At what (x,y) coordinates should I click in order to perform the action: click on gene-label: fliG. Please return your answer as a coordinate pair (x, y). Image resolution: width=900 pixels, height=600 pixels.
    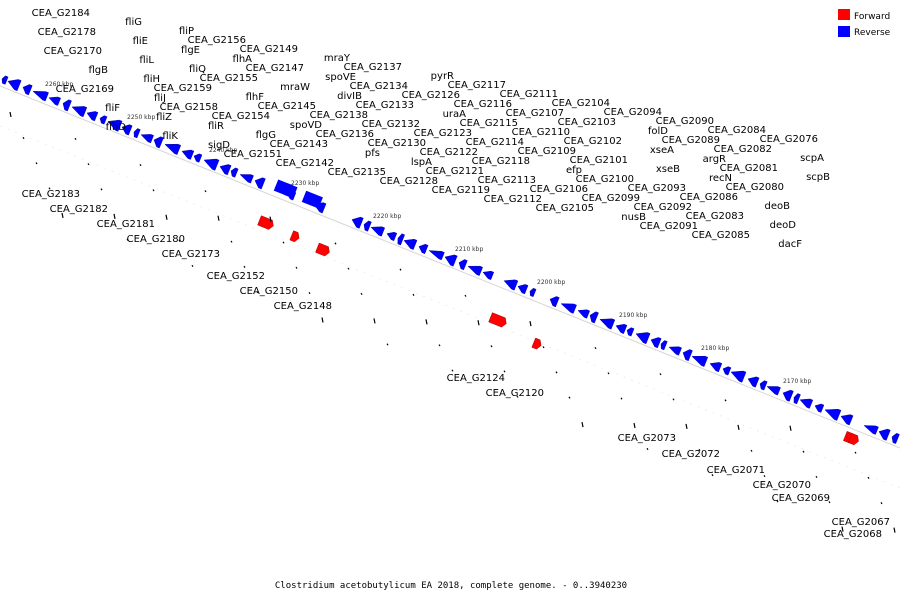
    Looking at the image, I should click on (133, 22).